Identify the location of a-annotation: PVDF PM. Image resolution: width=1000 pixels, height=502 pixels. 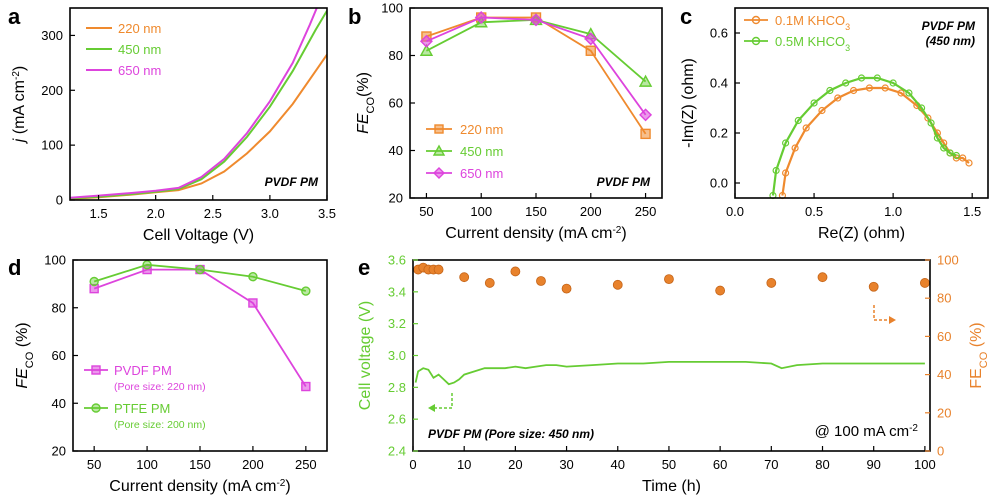
(292, 182).